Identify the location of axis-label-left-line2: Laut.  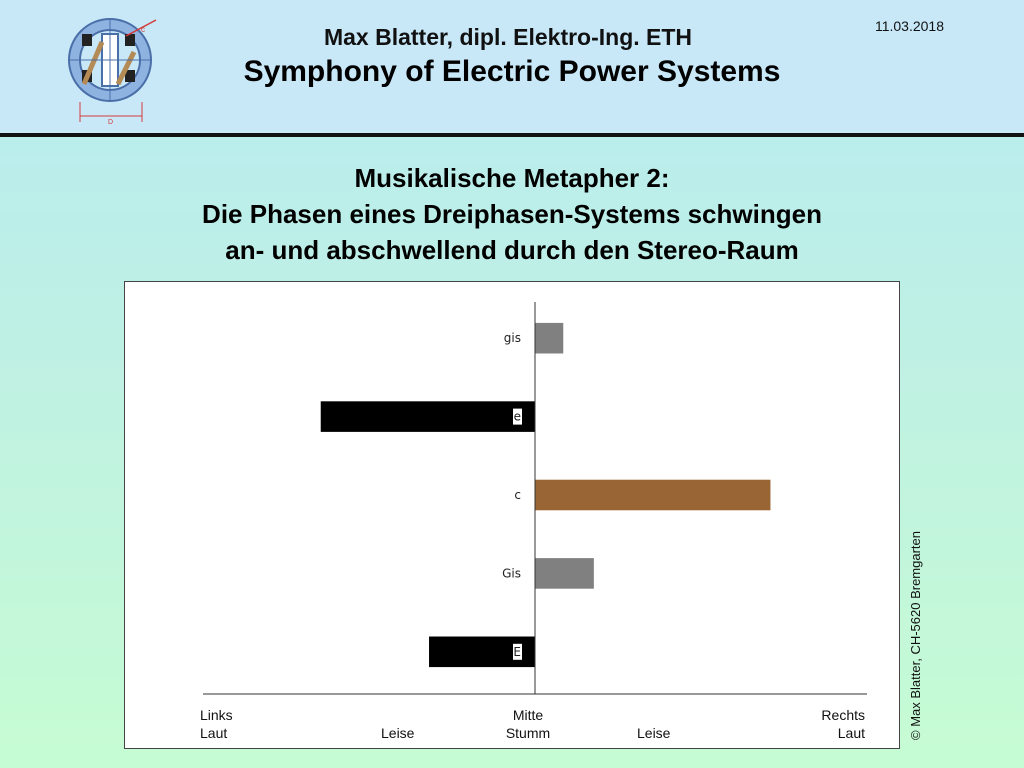
(214, 733).